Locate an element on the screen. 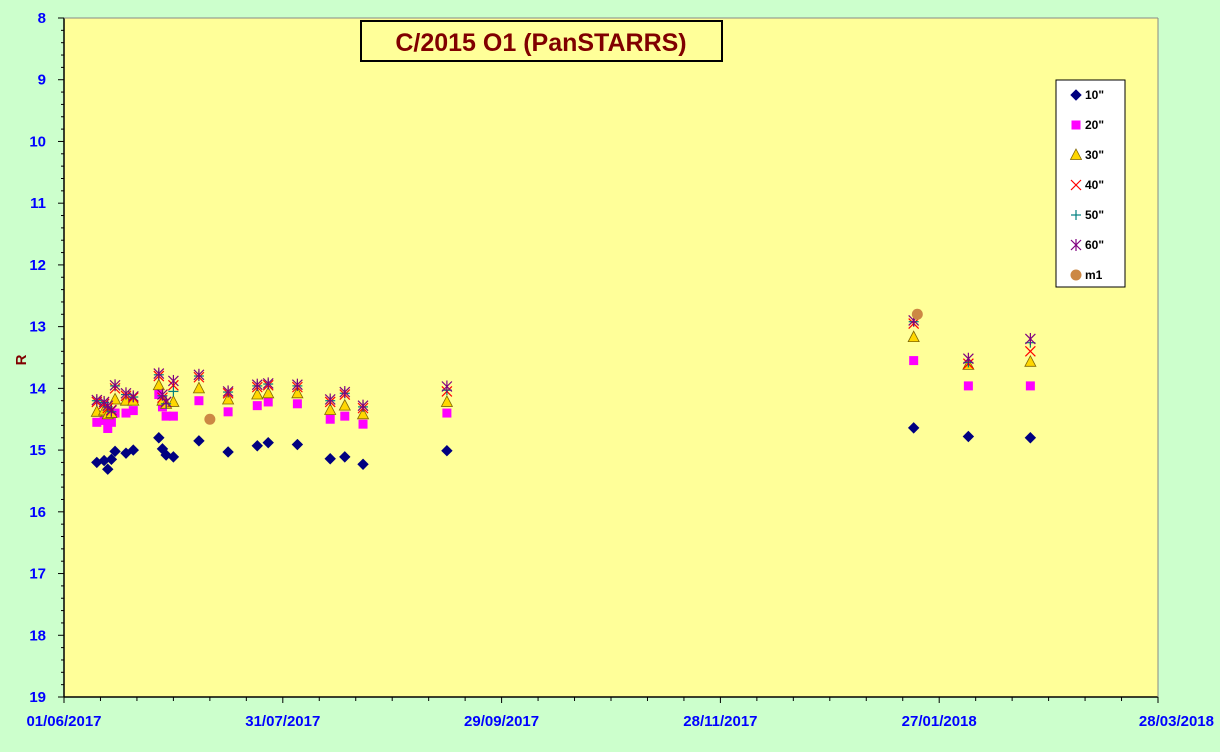  y-tick-label: 18 is located at coordinates (37, 635).